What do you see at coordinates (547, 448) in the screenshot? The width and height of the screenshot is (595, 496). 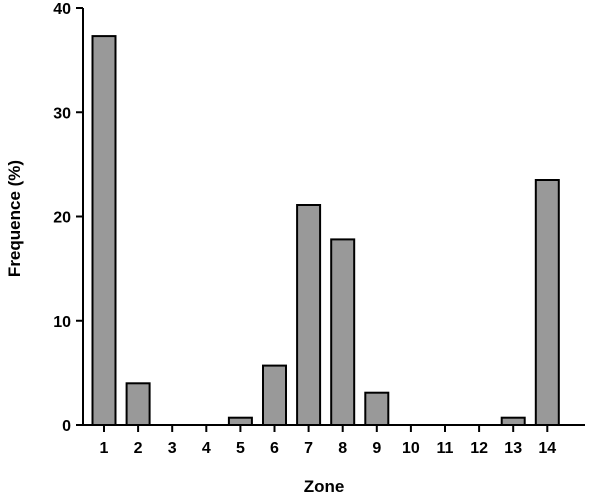 I see `x-tick-label: 14` at bounding box center [547, 448].